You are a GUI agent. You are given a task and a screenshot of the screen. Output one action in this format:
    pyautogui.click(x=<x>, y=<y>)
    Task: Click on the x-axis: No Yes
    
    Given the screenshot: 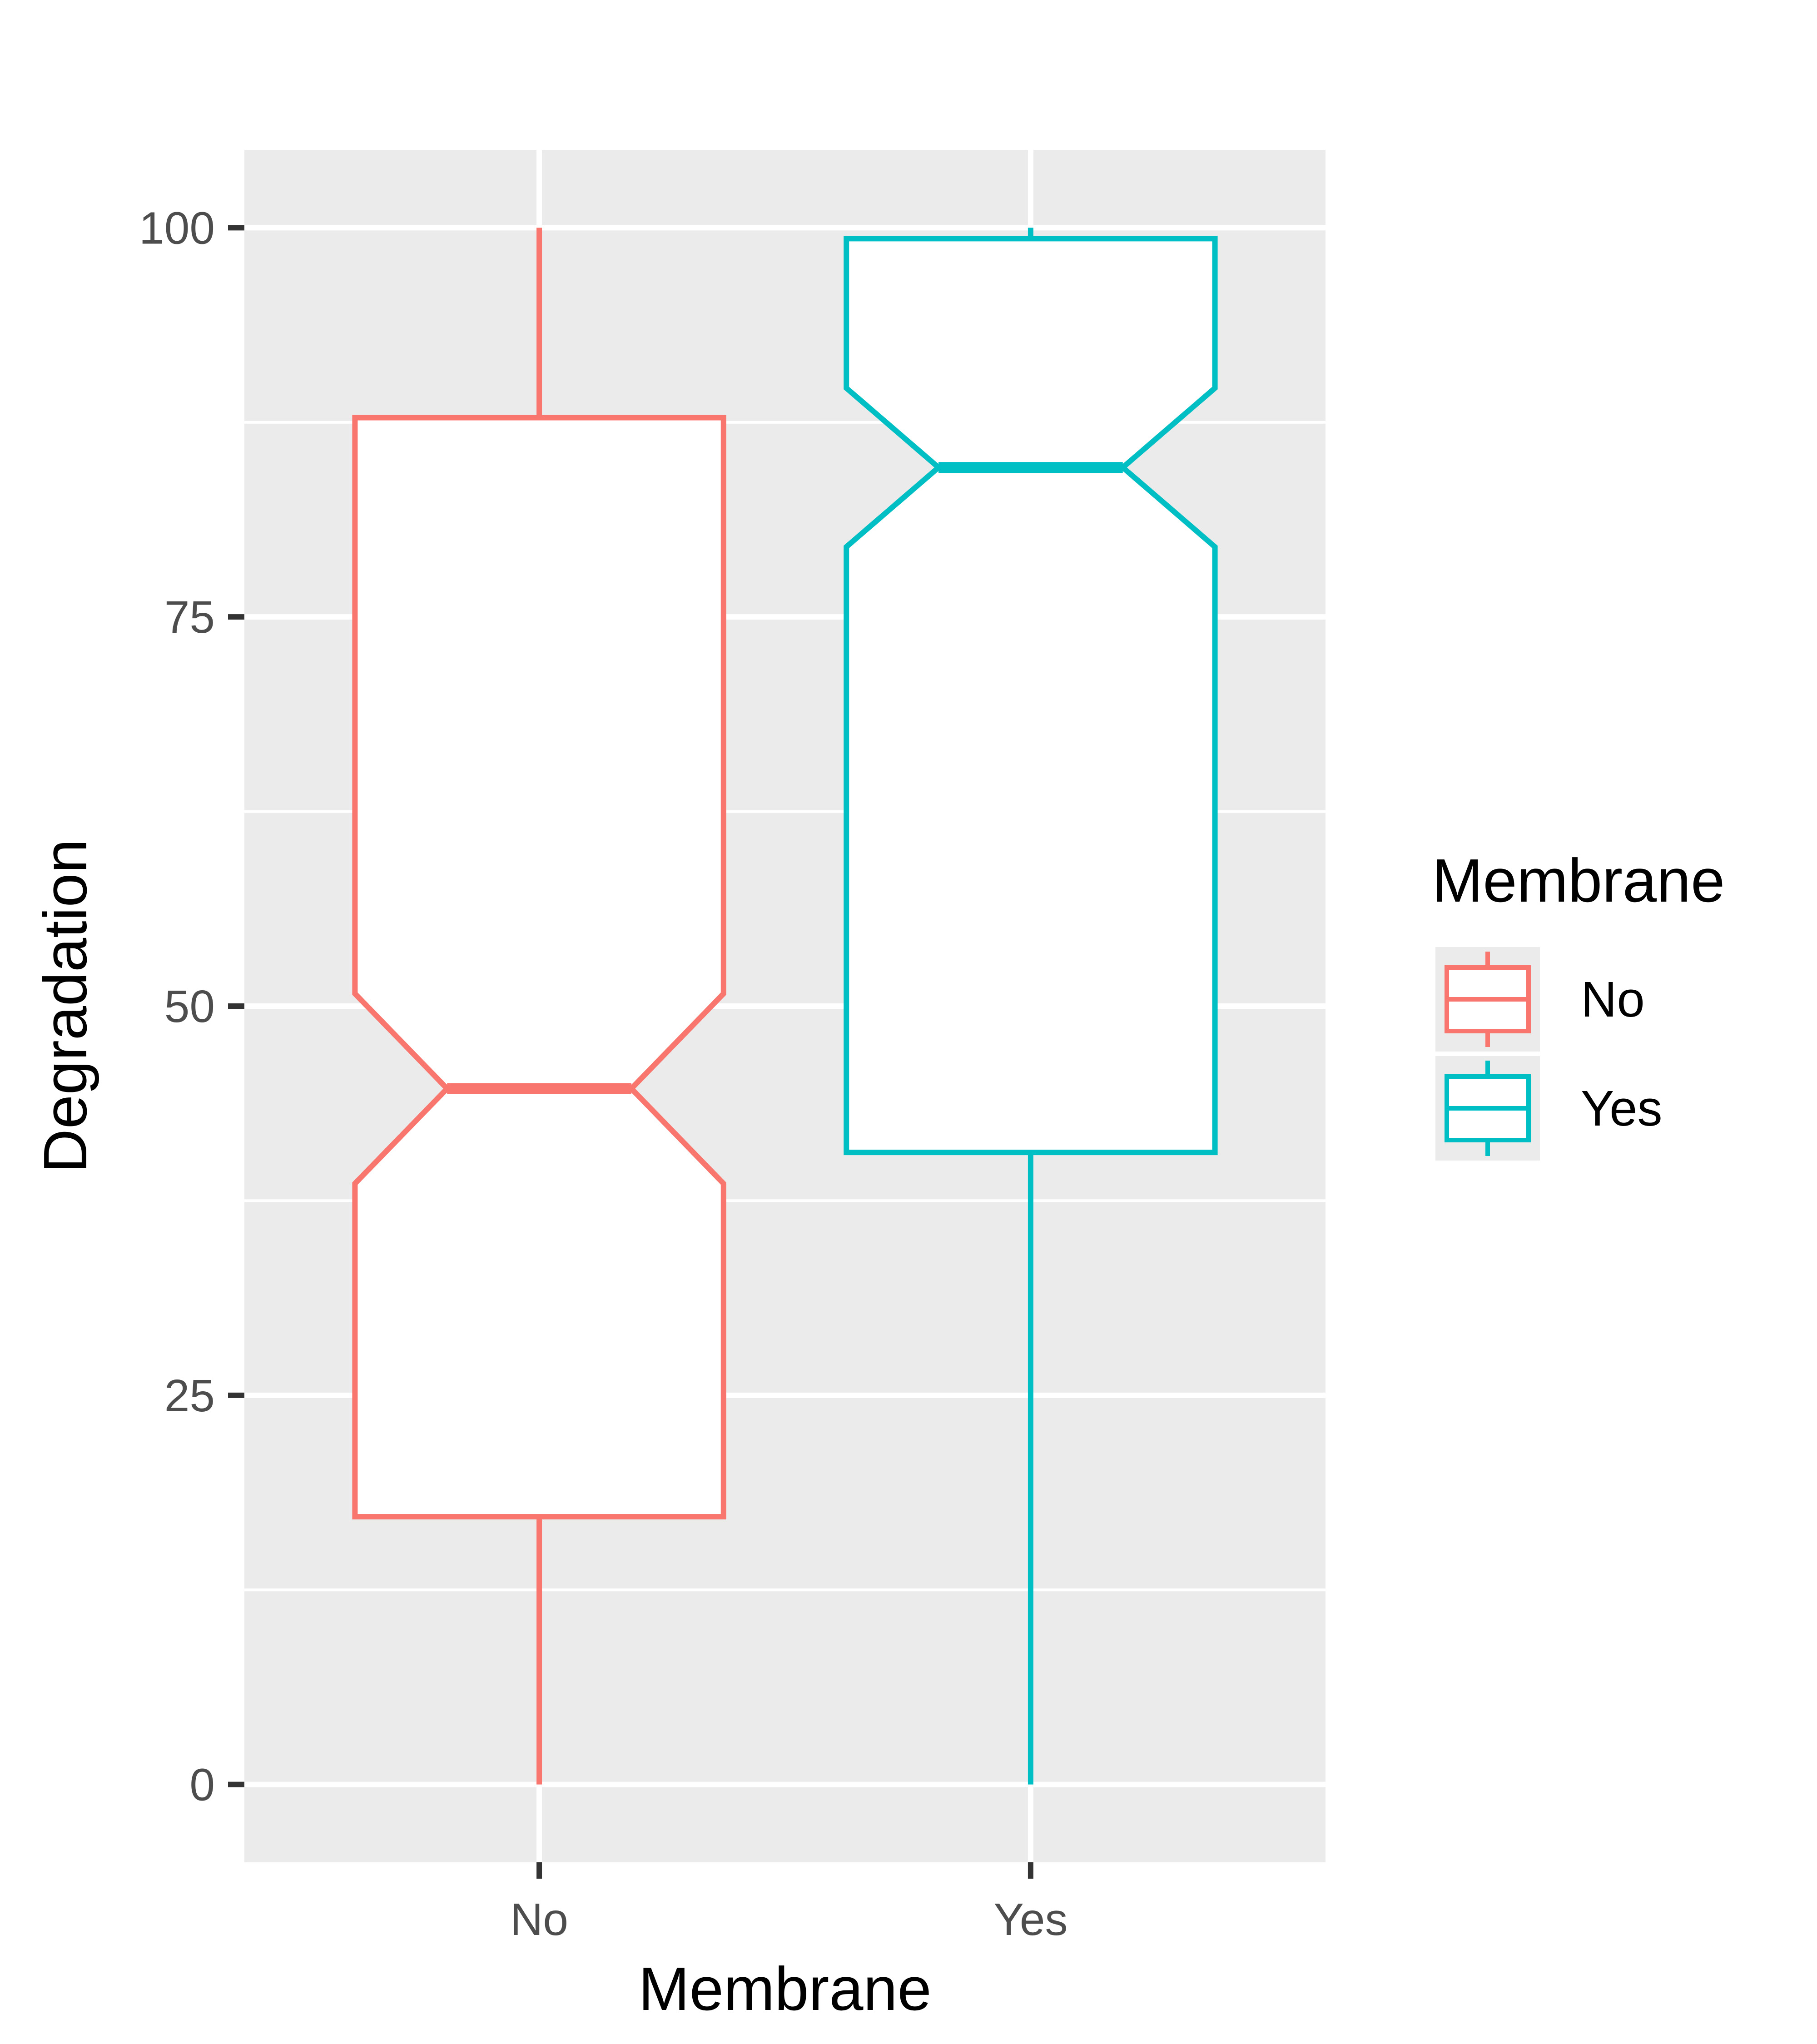 What is the action you would take?
    pyautogui.click(x=788, y=1904)
    